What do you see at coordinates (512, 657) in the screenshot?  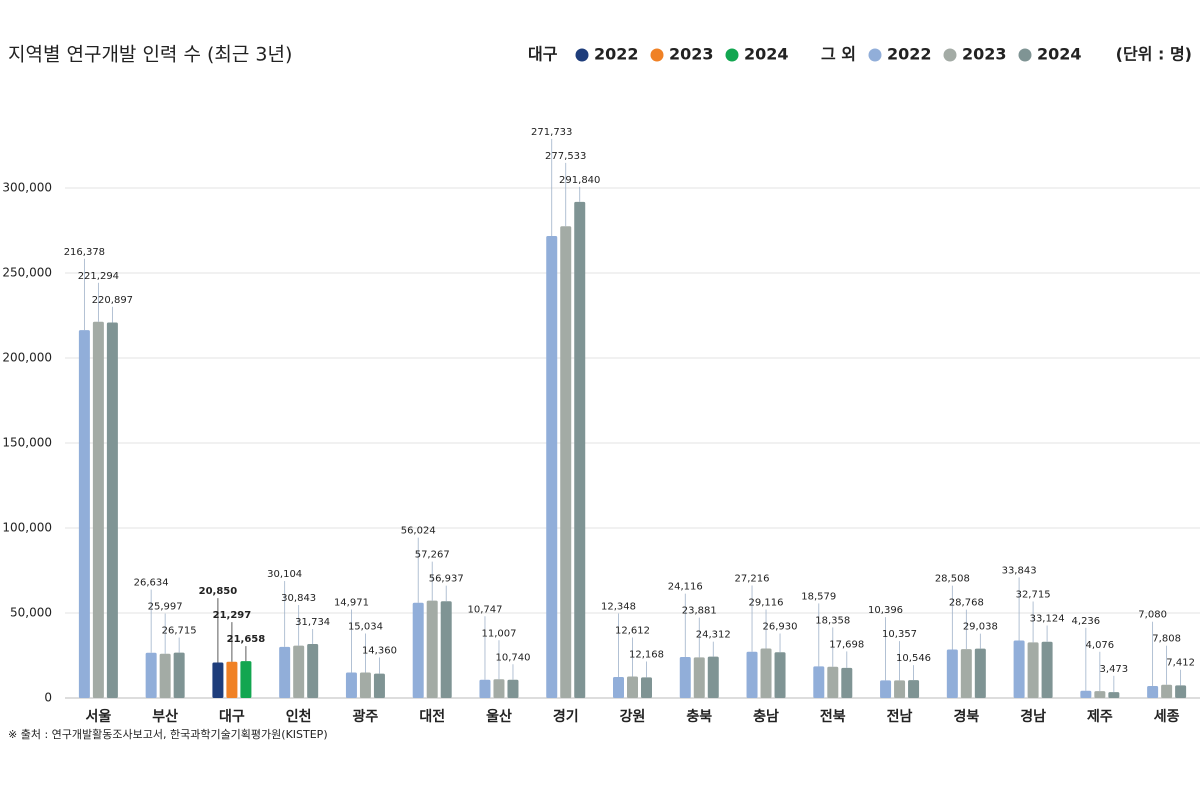 I see `value-label: 10,740` at bounding box center [512, 657].